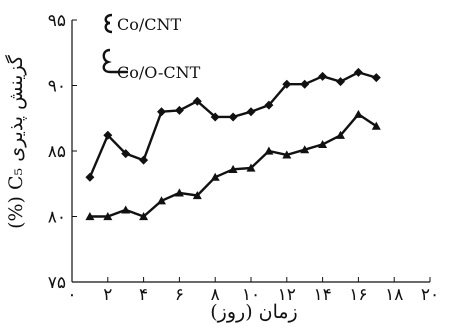 The width and height of the screenshot is (456, 327). What do you see at coordinates (430, 295) in the screenshot?
I see `x-tick-label: ۲۰` at bounding box center [430, 295].